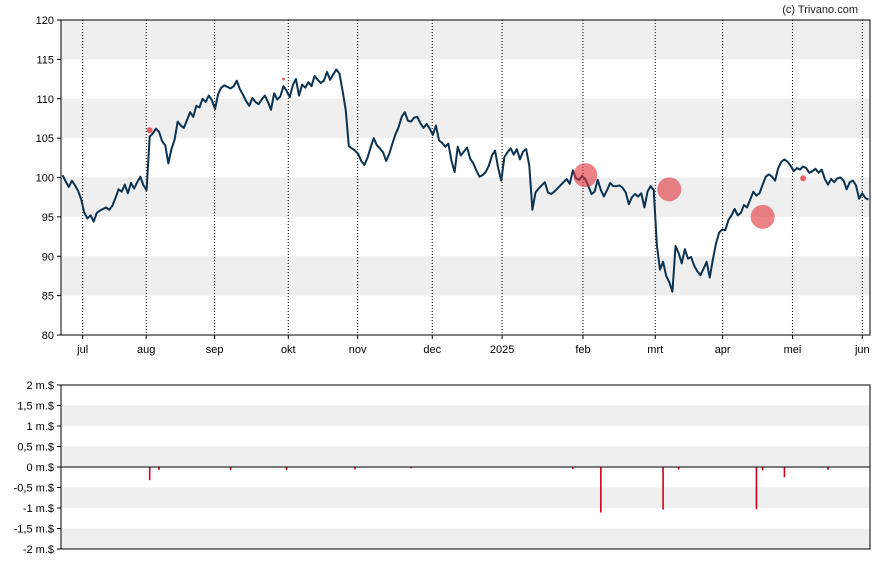 Image resolution: width=888 pixels, height=570 pixels. What do you see at coordinates (432, 350) in the screenshot?
I see `x-tick-label-dec: dec` at bounding box center [432, 350].